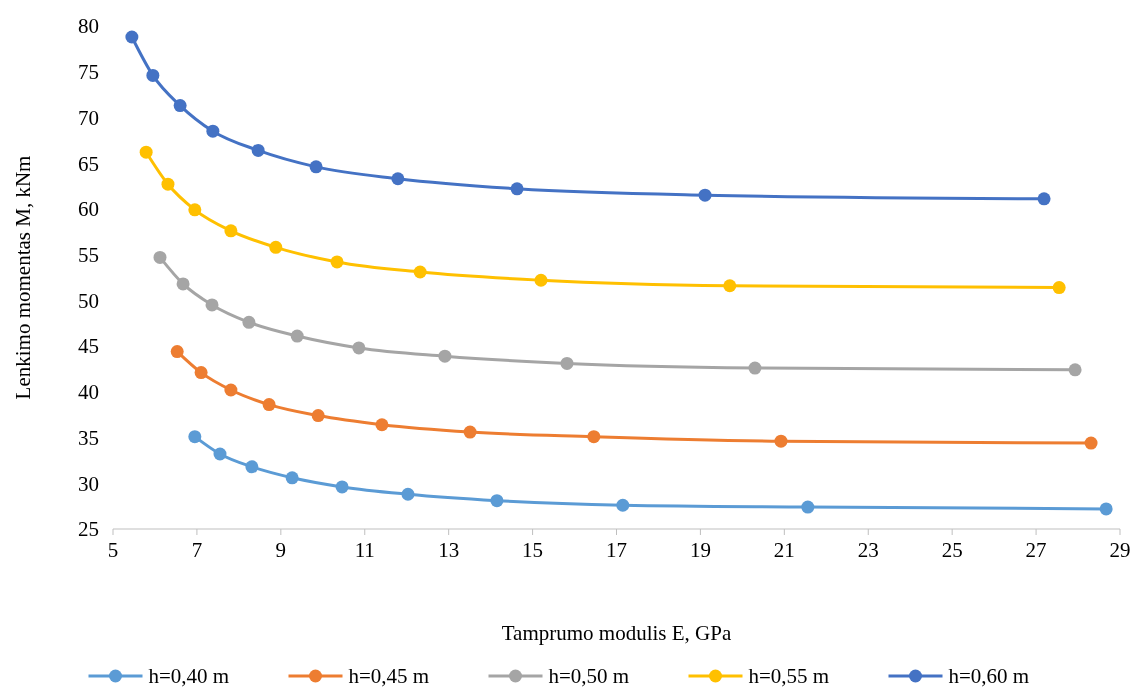 This screenshot has height=695, width=1137. What do you see at coordinates (952, 550) in the screenshot?
I see `x-tick-label: 25` at bounding box center [952, 550].